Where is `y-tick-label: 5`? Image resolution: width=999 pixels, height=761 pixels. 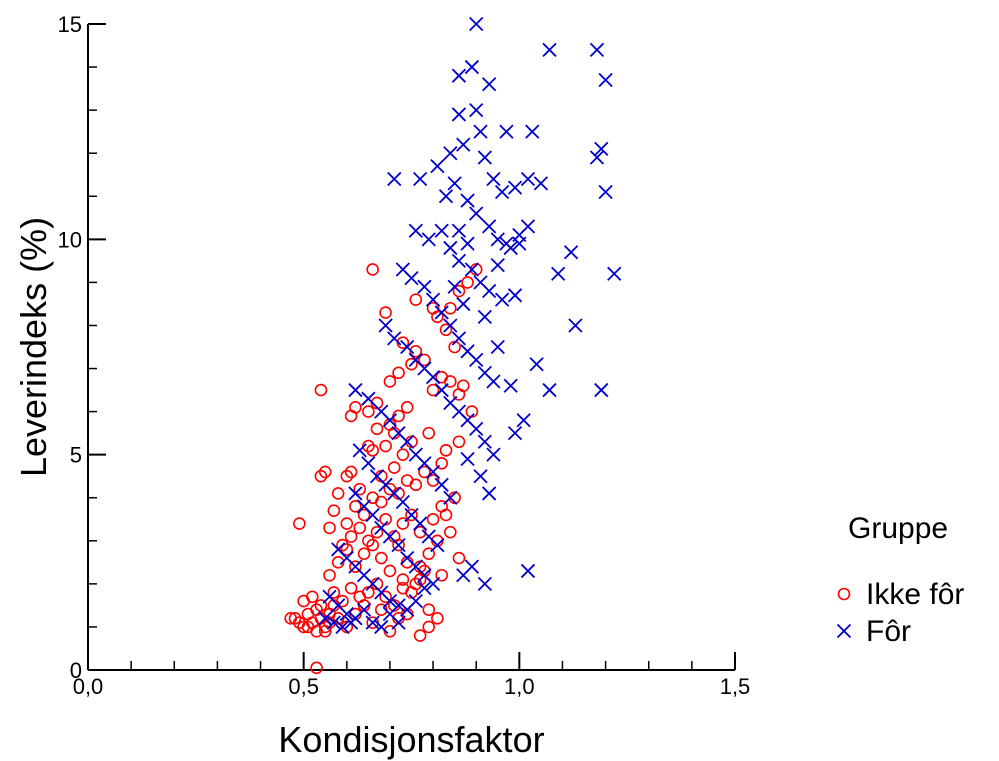 y-tick-label: 5 is located at coordinates (76, 455).